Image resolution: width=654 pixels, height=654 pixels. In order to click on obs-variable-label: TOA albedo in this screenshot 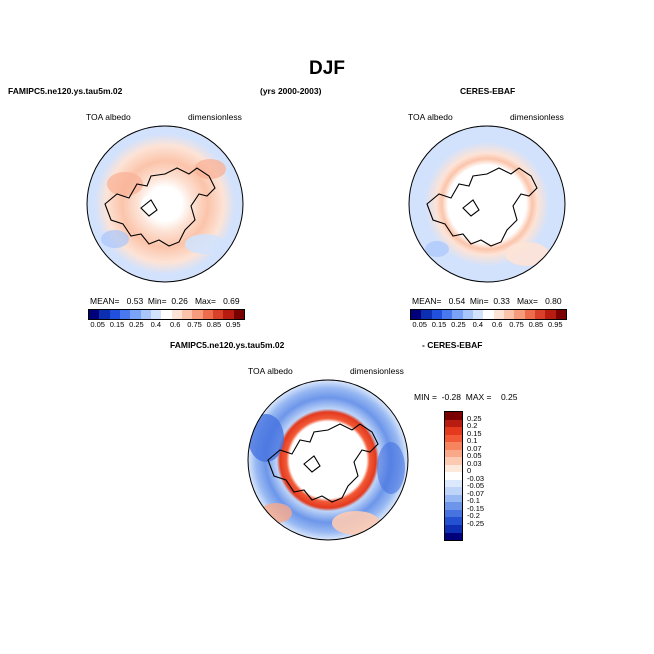, I will do `click(430, 117)`.